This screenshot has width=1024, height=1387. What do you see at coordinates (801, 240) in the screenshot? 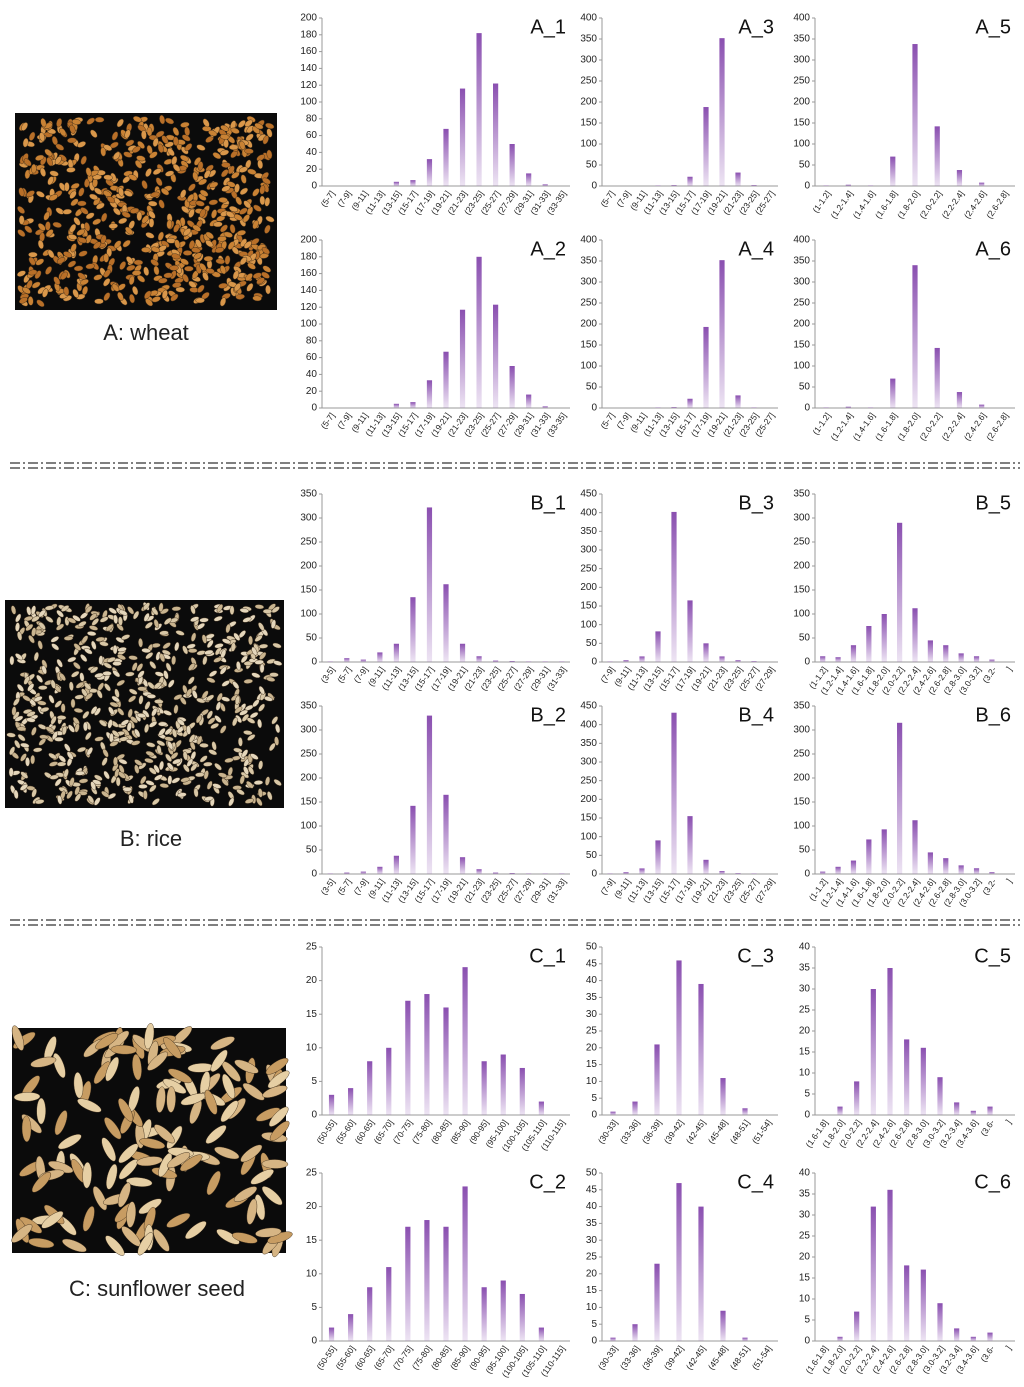
I see `y-tick-label: 400` at bounding box center [801, 240].